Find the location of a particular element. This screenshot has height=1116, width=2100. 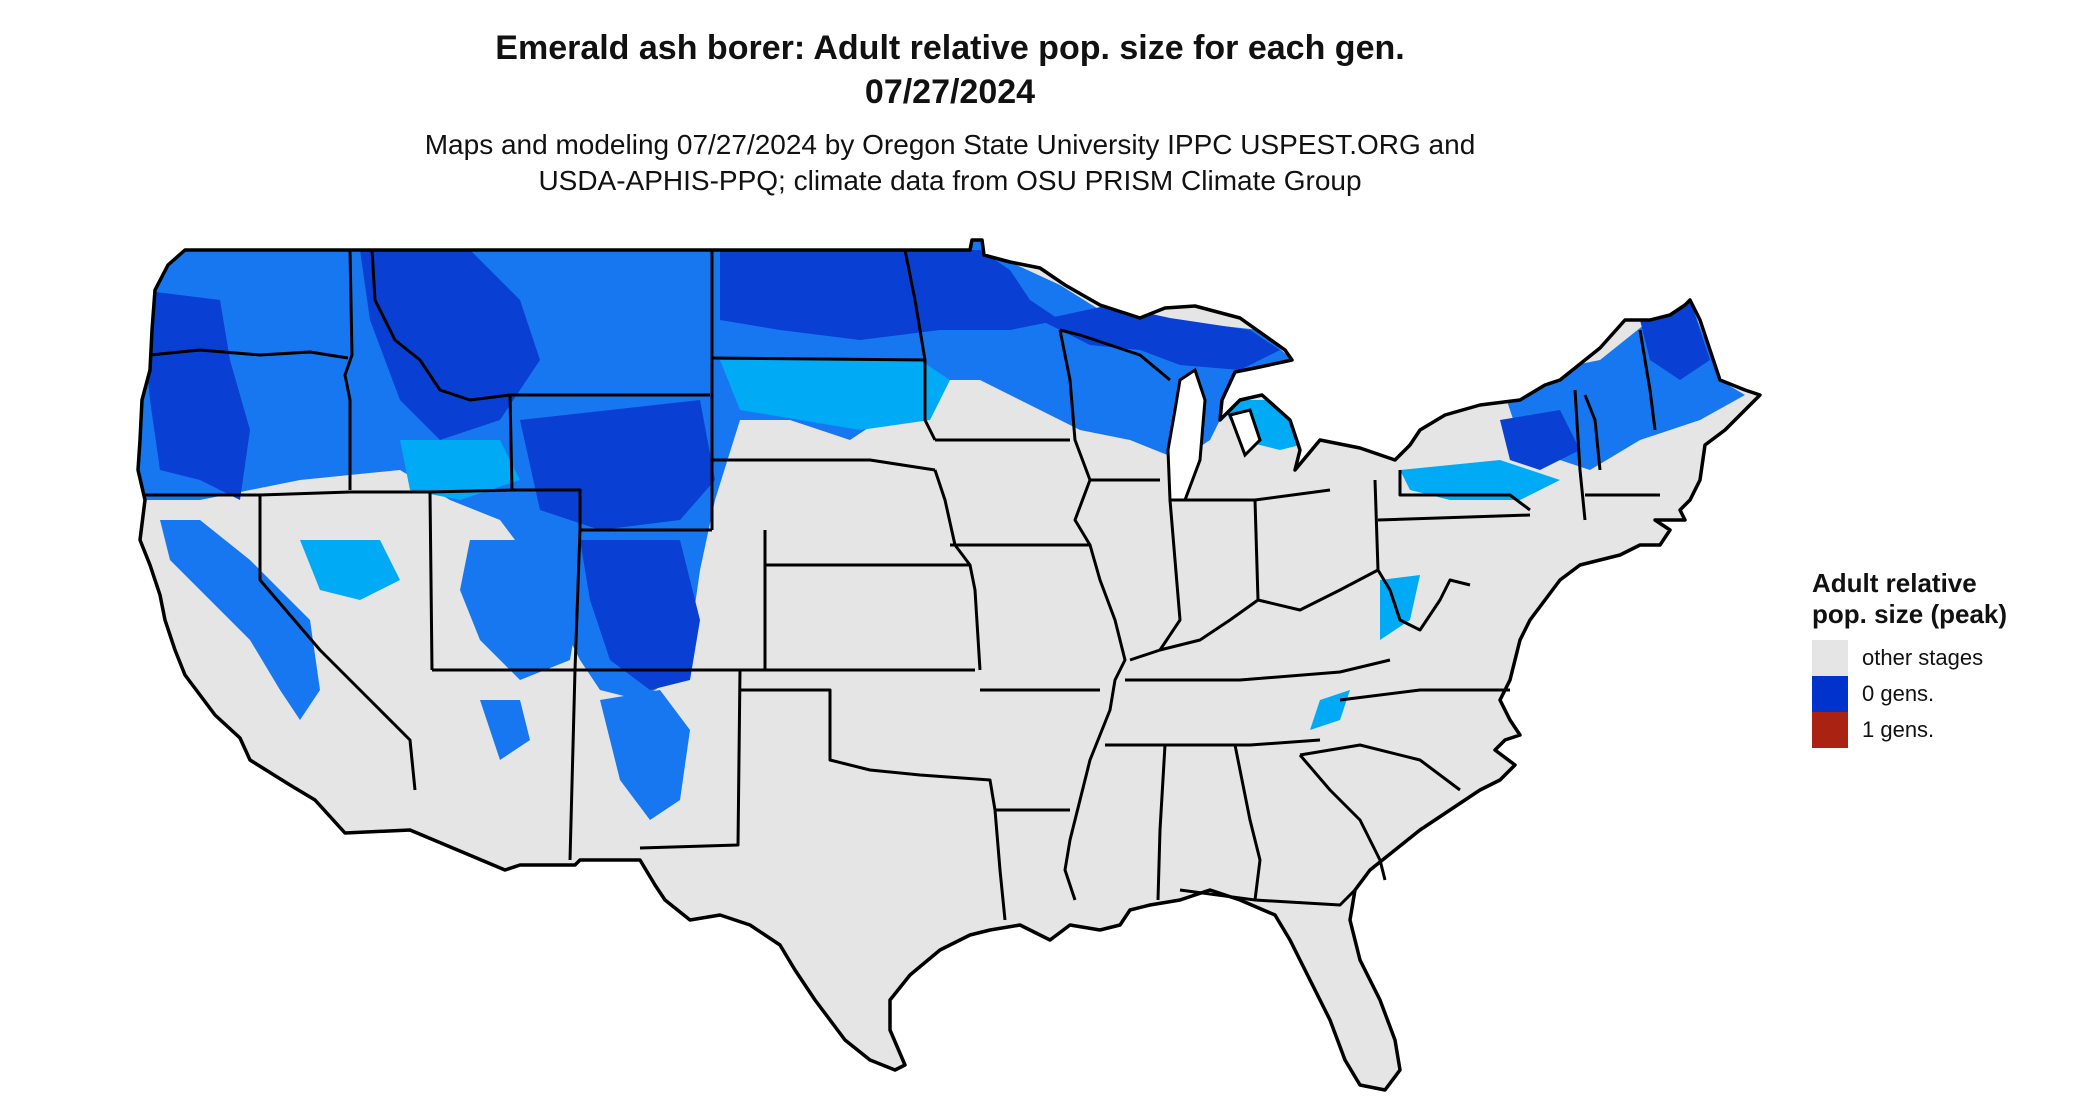

border-nm-tx is located at coordinates (690, 759).